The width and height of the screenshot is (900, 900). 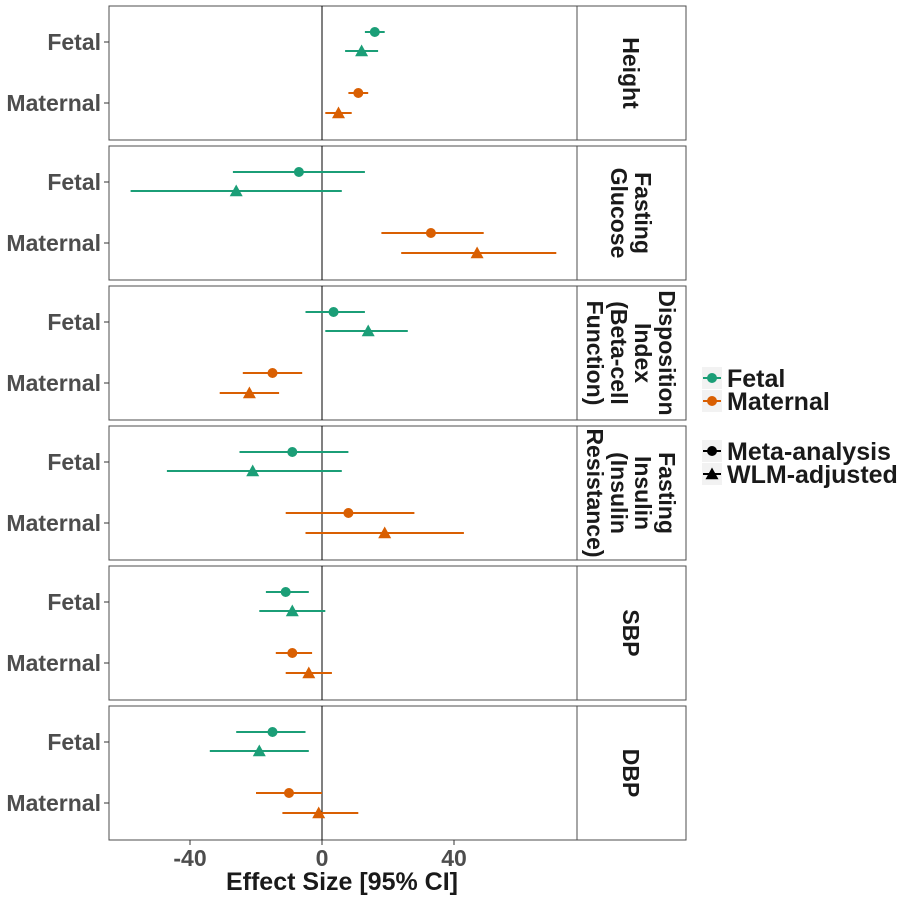 What do you see at coordinates (631, 773) in the screenshot?
I see `strip-label: DBP` at bounding box center [631, 773].